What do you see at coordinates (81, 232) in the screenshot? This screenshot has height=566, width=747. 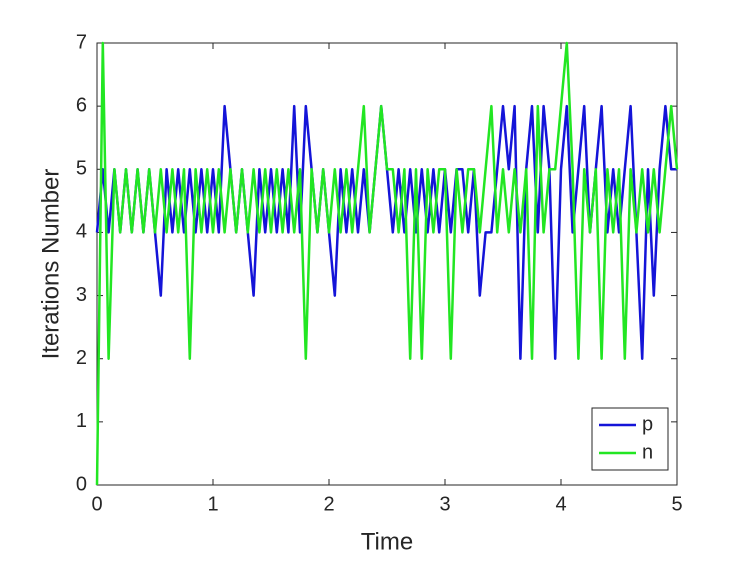 I see `y-tick-label: 4` at bounding box center [81, 232].